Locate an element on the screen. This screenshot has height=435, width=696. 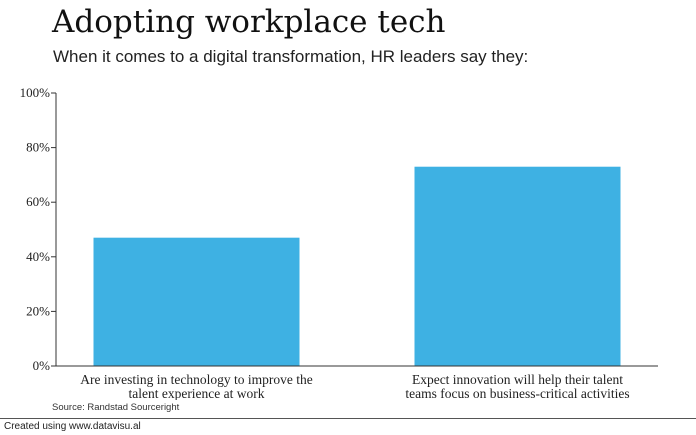
y-tick-label: 60% is located at coordinates (38, 201).